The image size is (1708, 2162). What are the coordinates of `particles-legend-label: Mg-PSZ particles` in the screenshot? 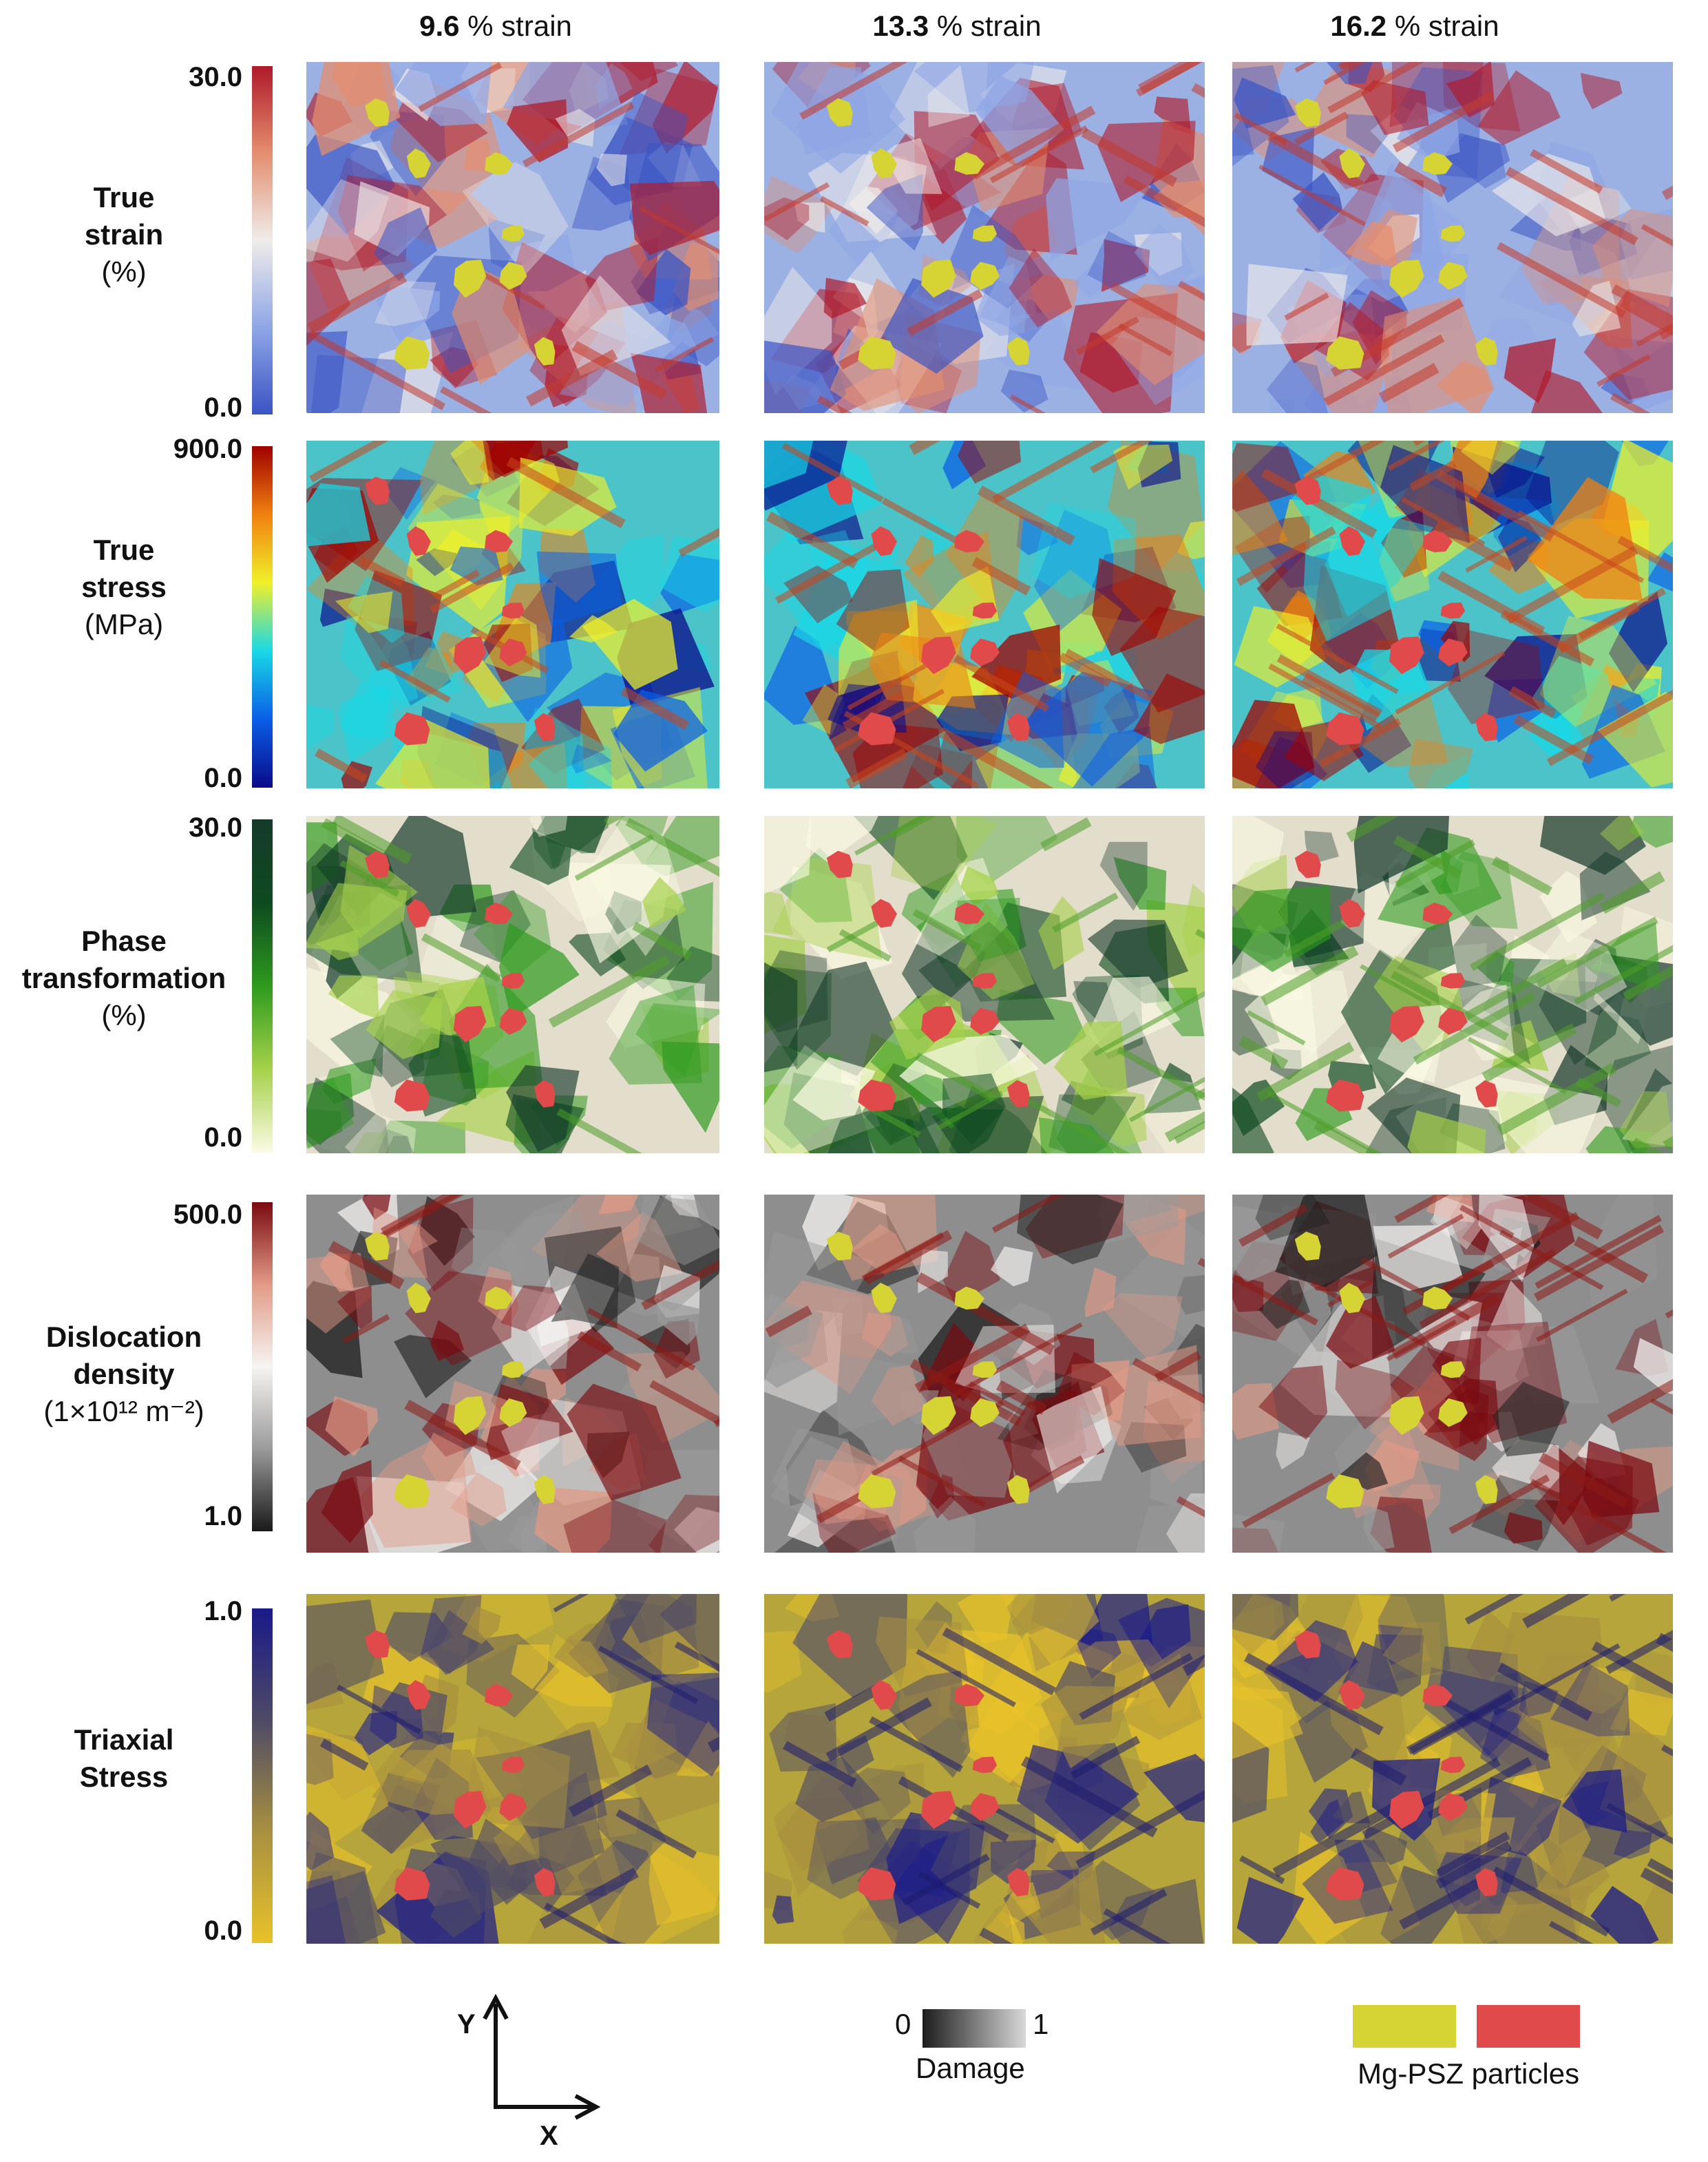 It's located at (1469, 2073).